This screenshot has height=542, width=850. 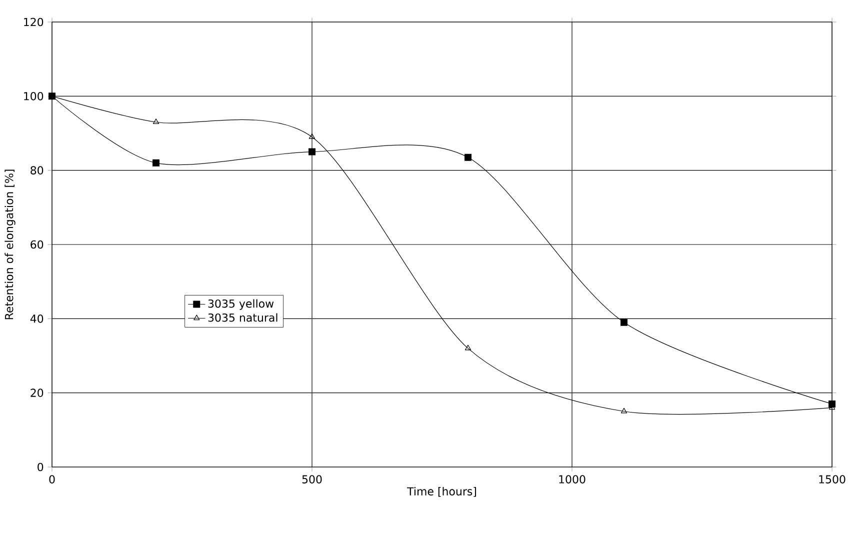 I want to click on x-tick-label: 1500, so click(x=832, y=479).